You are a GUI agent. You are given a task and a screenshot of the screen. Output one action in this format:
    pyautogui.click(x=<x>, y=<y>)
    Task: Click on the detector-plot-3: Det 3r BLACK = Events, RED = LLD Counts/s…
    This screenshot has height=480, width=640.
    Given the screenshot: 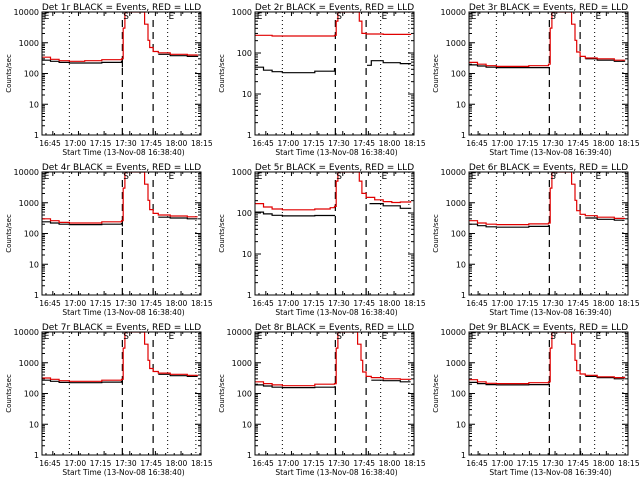 What is the action you would take?
    pyautogui.click(x=536, y=80)
    